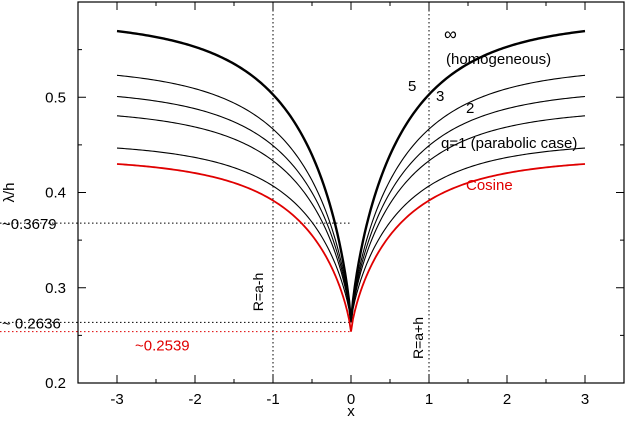  What do you see at coordinates (29, 224) in the screenshot?
I see `reference-value-label: ~0.3679` at bounding box center [29, 224].